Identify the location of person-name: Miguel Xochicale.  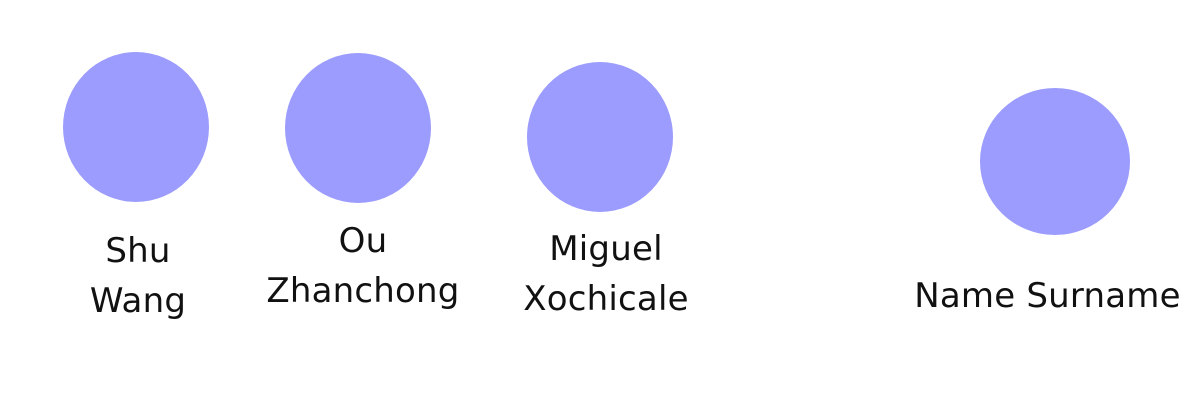
(606, 274).